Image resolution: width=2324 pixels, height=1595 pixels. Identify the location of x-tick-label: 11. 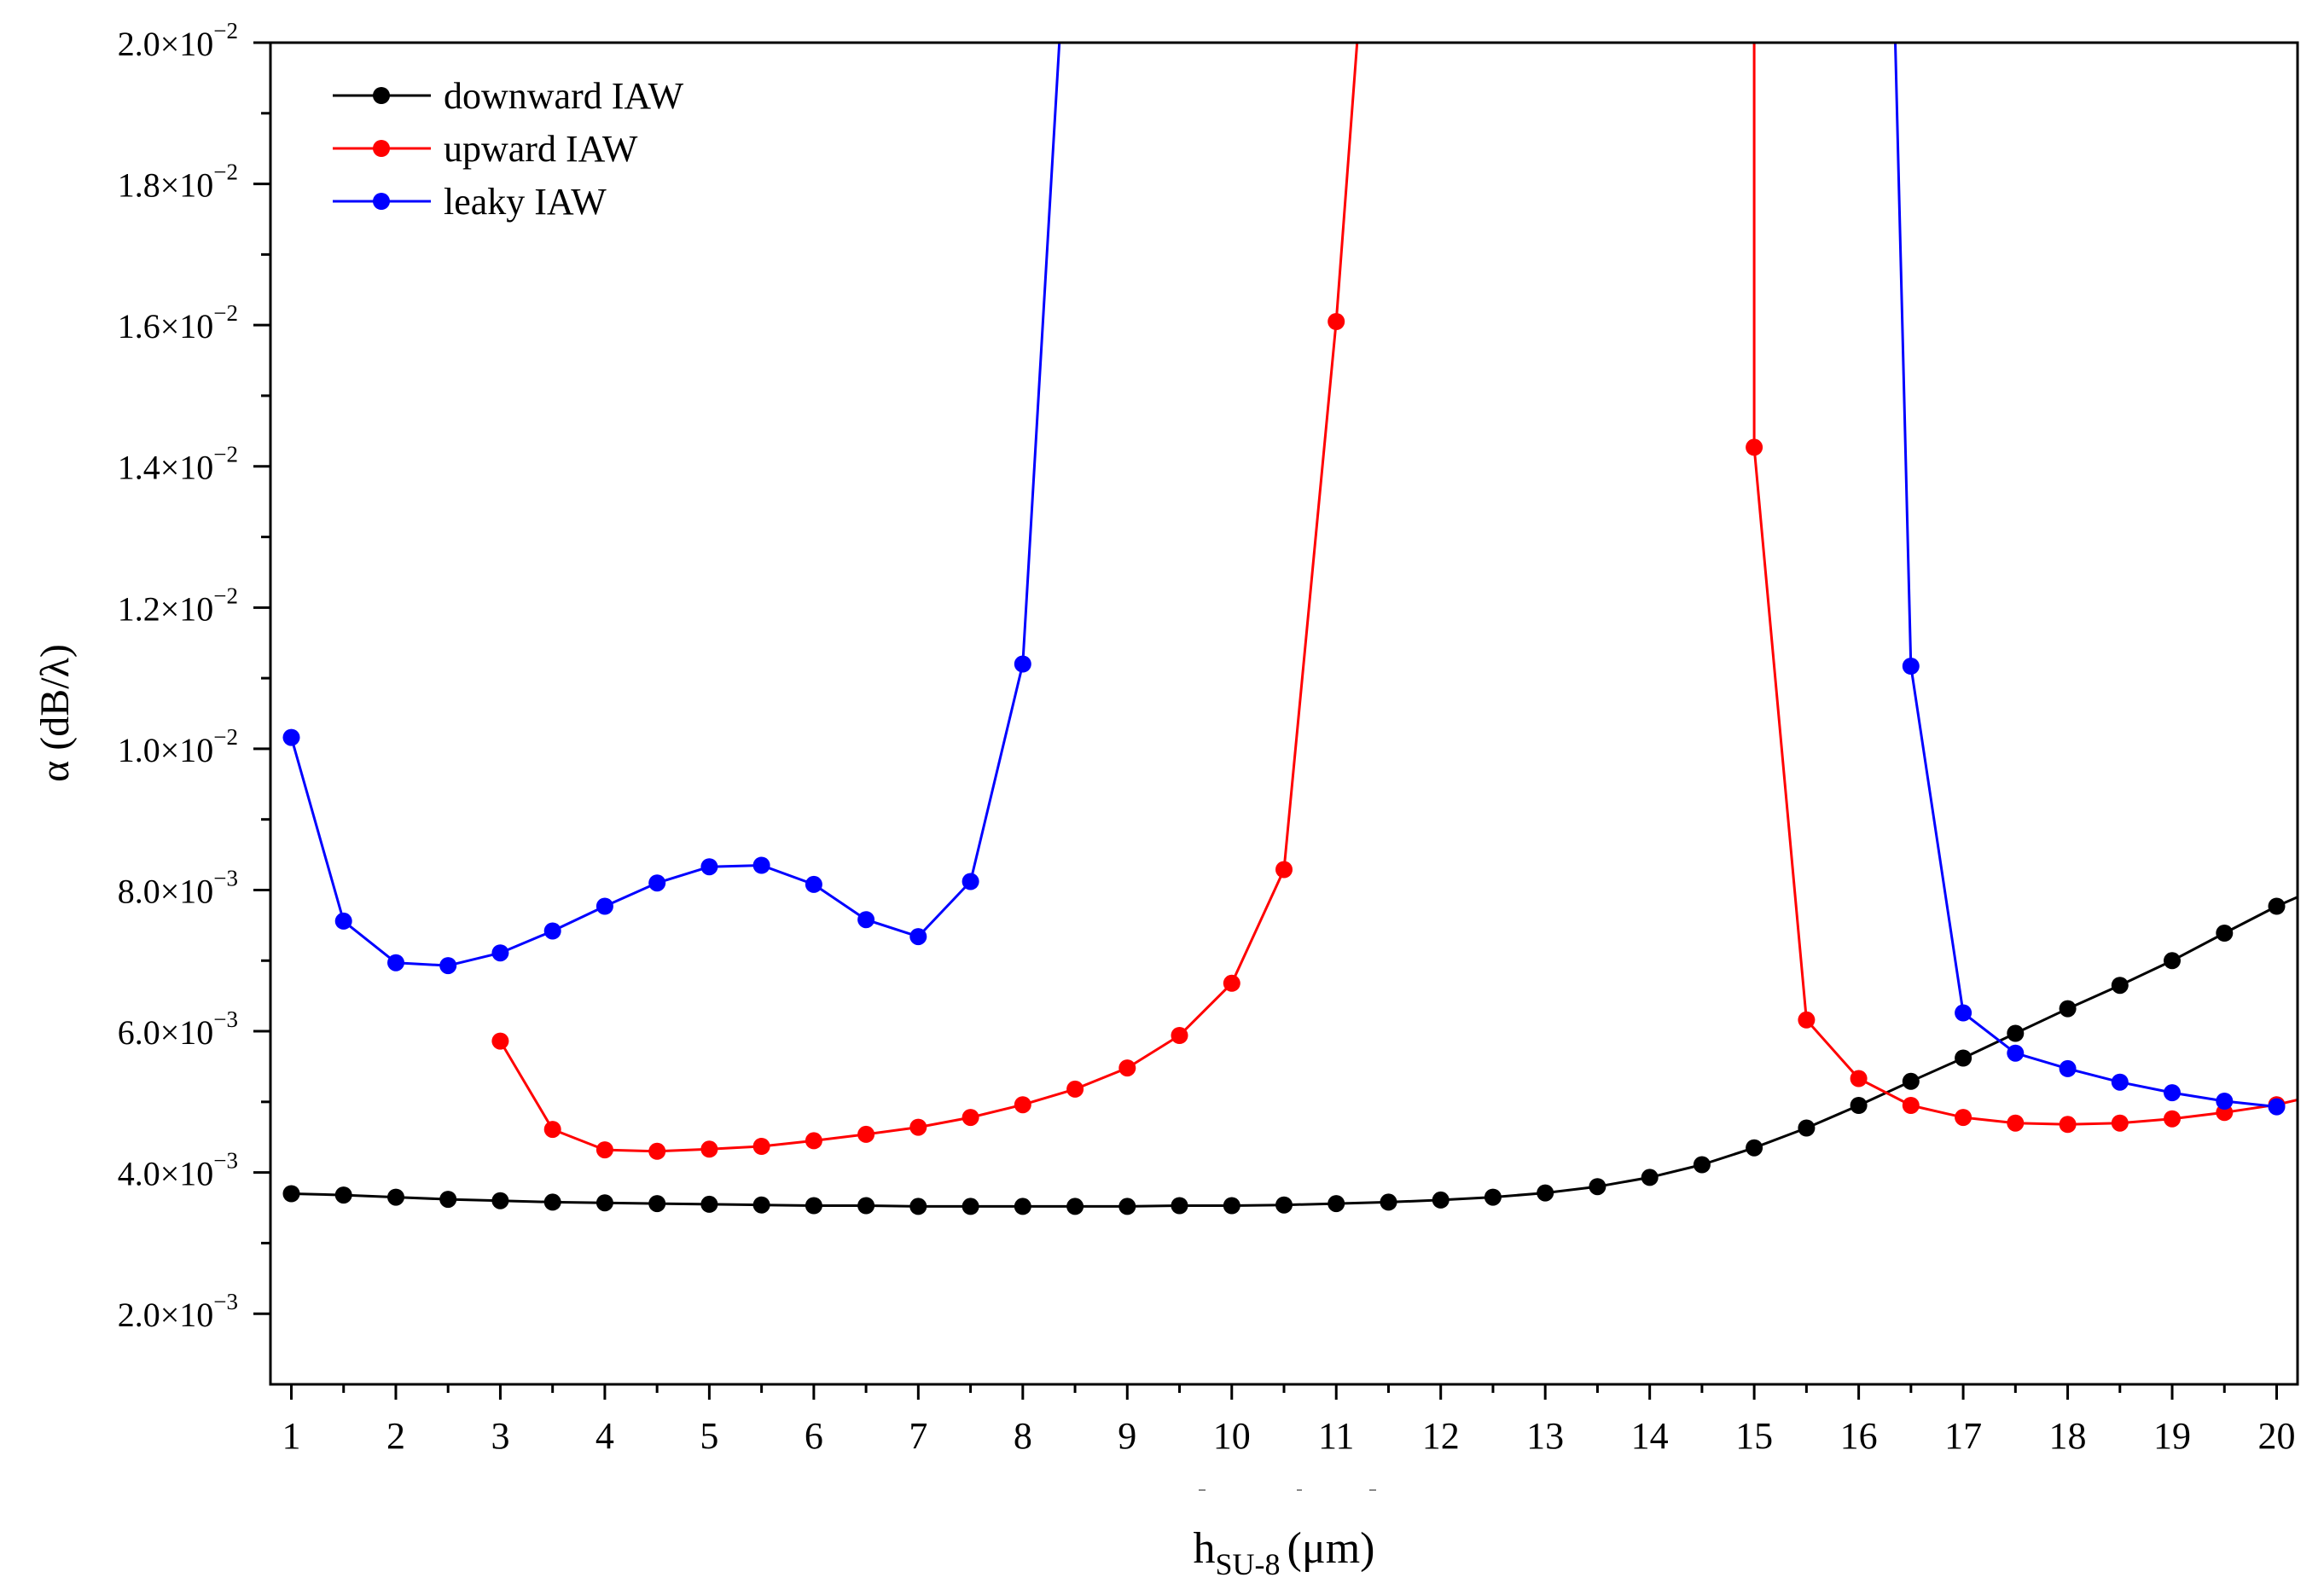
(1336, 1436).